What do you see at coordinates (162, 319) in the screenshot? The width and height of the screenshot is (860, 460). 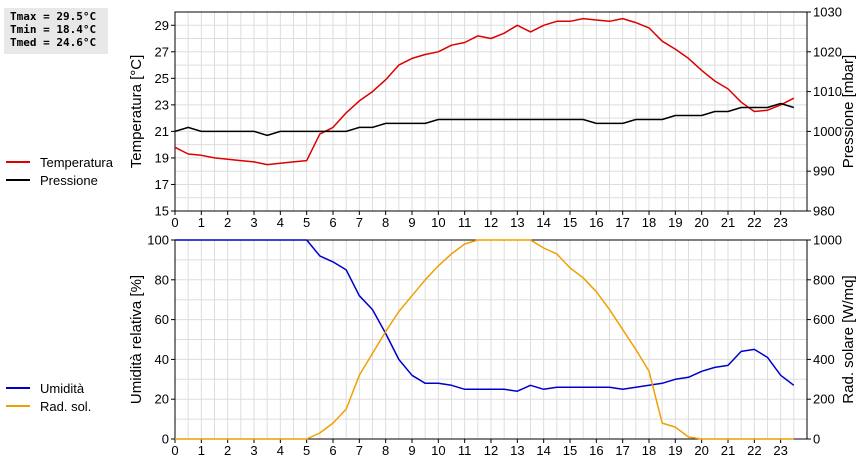 I see `y-tick-label: 60` at bounding box center [162, 319].